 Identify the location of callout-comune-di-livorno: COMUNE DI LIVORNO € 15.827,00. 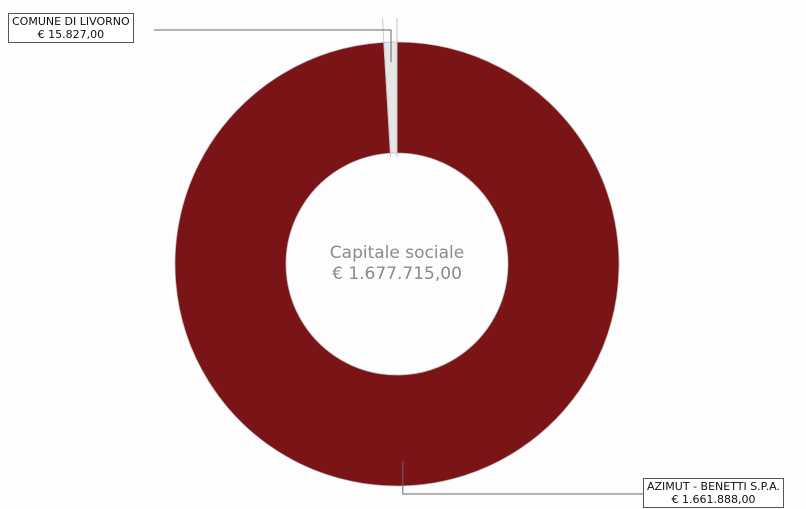
(71, 28).